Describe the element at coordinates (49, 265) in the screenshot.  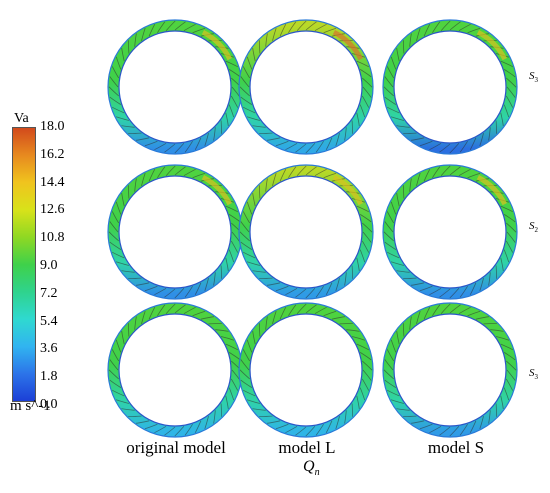
I see `colorbar-tick-label: 9.0` at that location.